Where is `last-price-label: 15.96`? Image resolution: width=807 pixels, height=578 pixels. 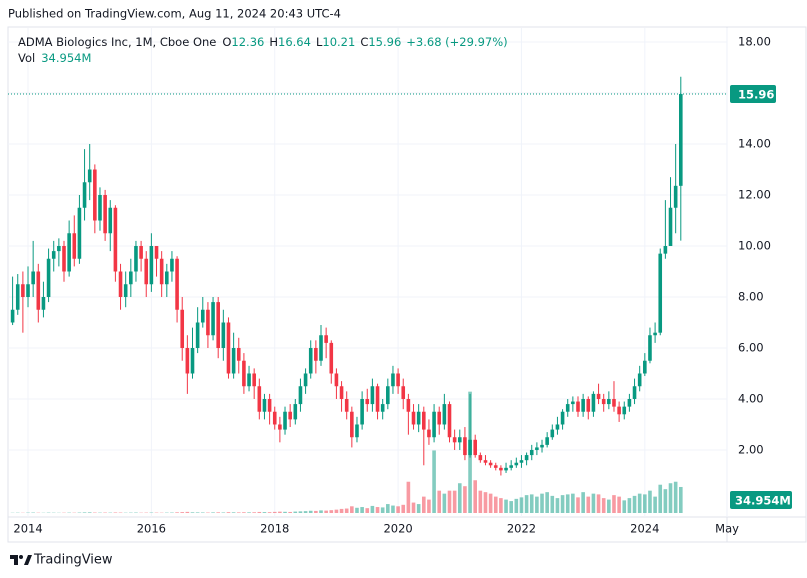 last-price-label: 15.96 is located at coordinates (756, 95).